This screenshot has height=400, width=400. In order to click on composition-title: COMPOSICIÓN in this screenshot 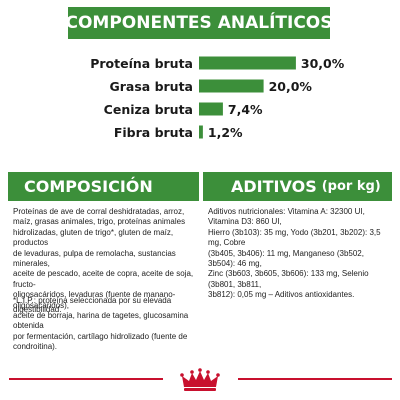, I will do `click(88, 186)`.